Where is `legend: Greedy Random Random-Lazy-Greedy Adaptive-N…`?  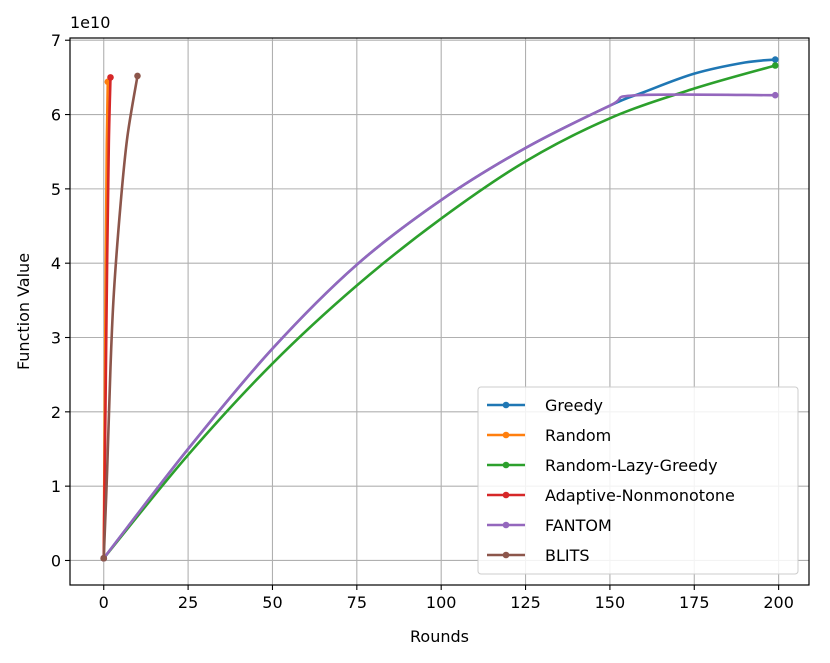
legend: Greedy Random Random-Lazy-Greedy Adaptive-N… is located at coordinates (638, 480).